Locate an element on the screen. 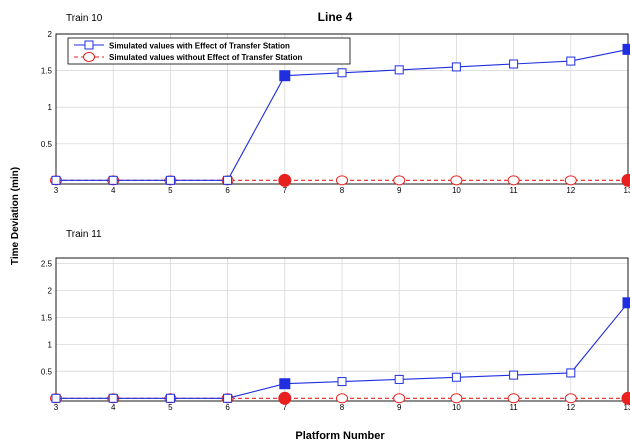 This screenshot has width=630, height=445. legend-marker-with-transfer is located at coordinates (89, 45).